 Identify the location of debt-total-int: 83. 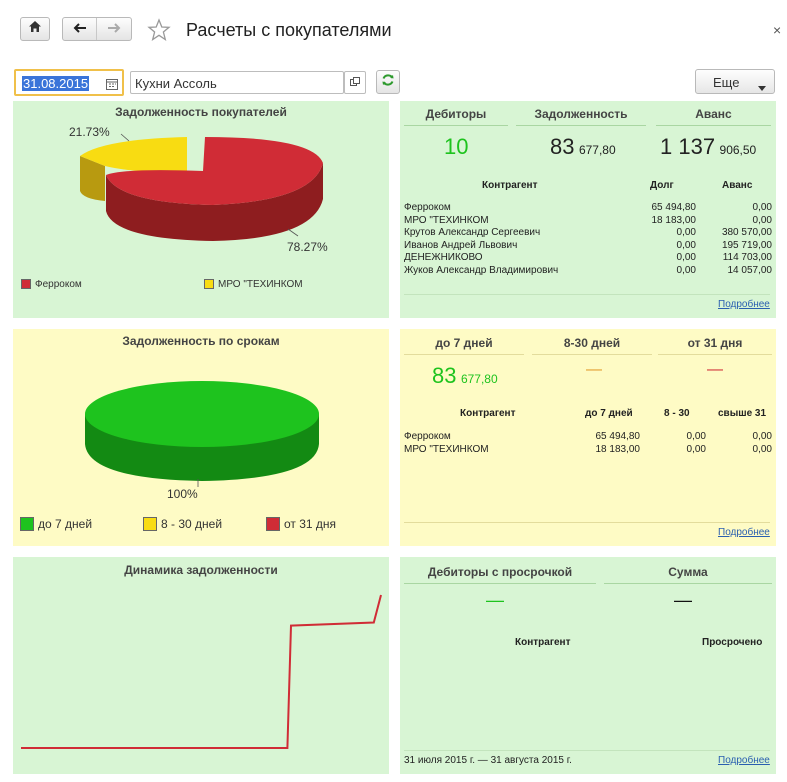
(562, 146).